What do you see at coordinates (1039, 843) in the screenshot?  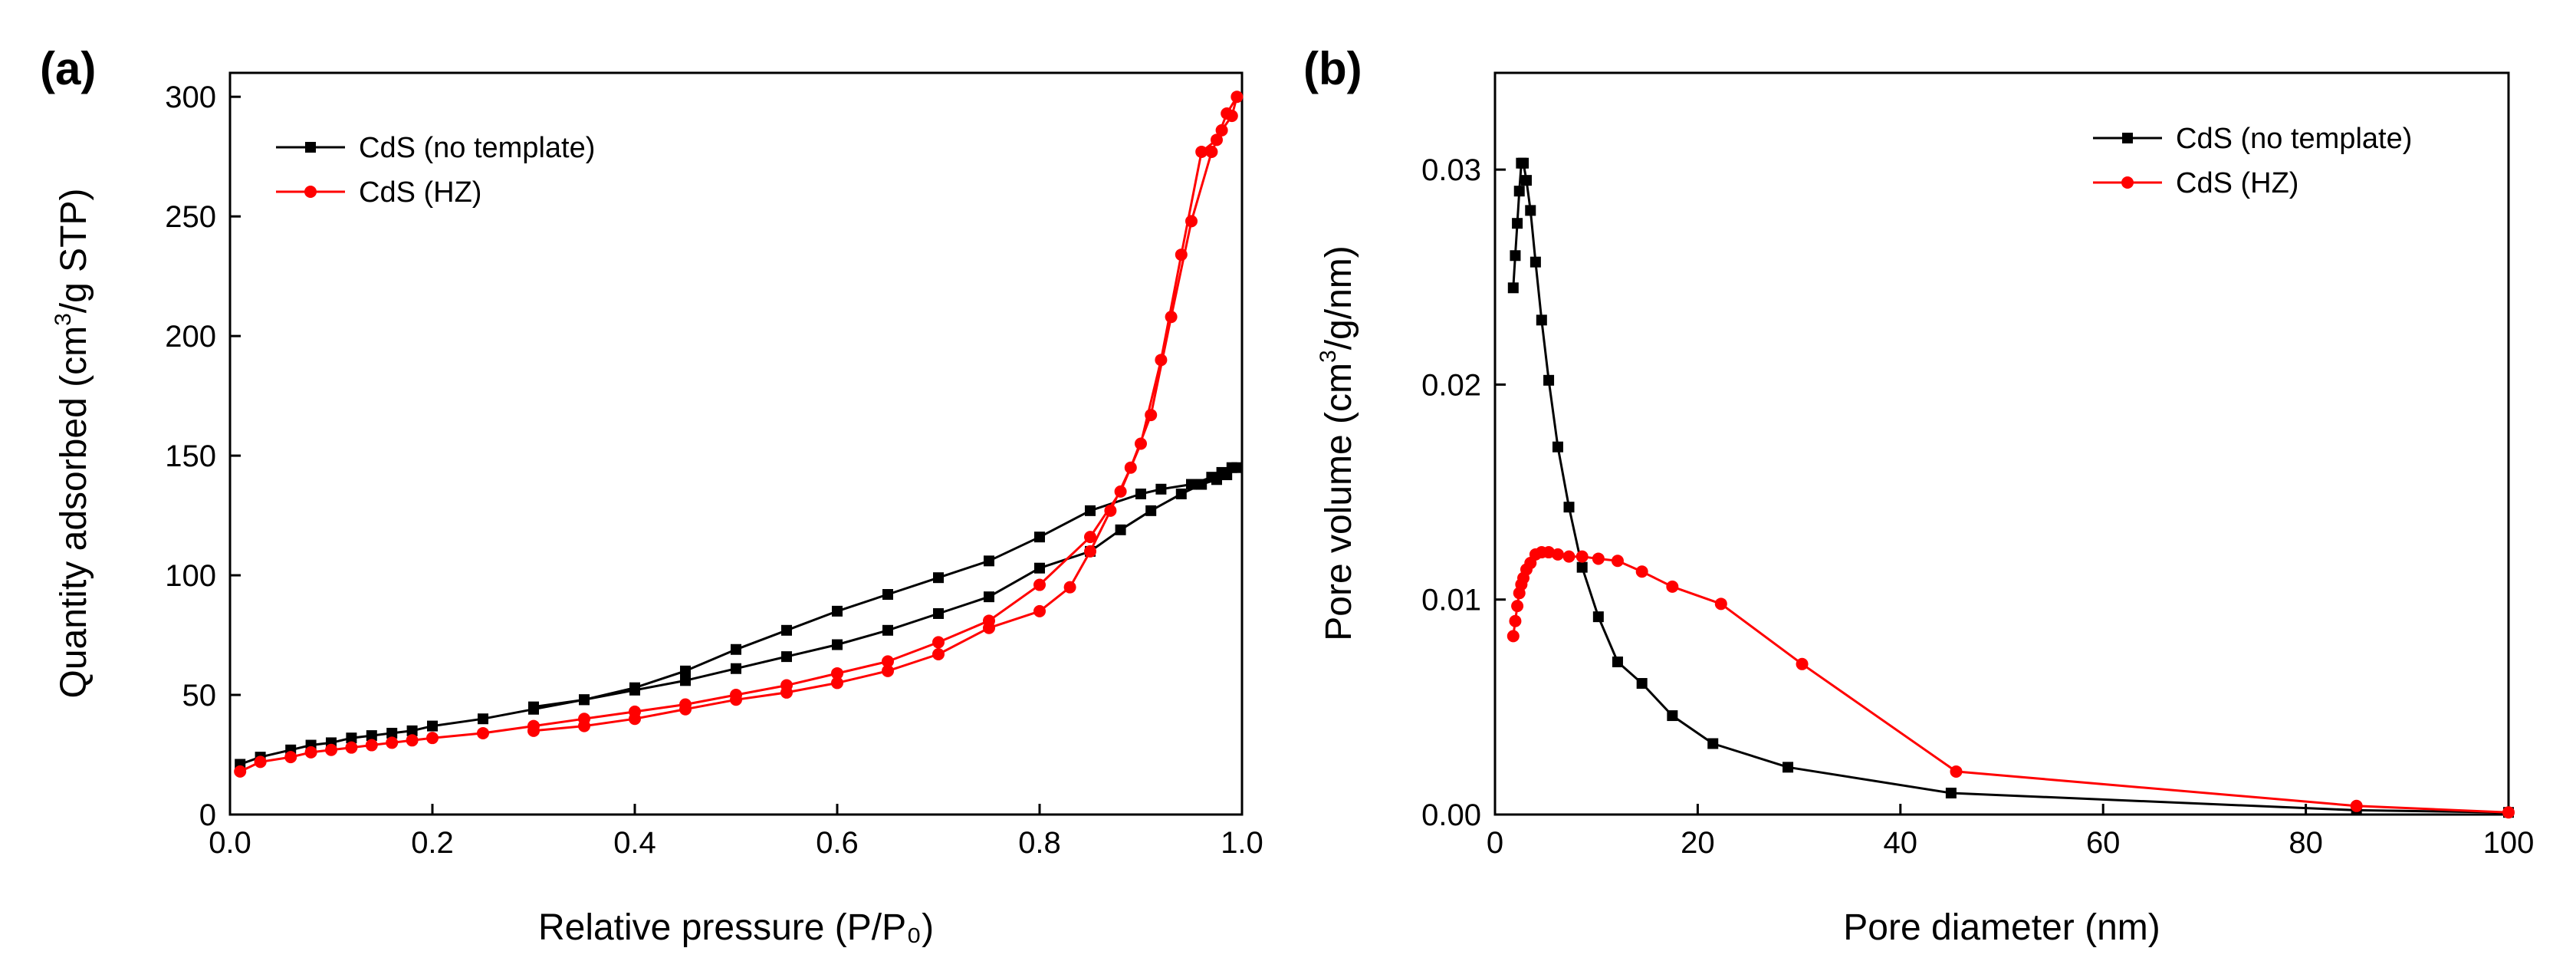 I see `panel-a-x-tick-label: 0.8` at bounding box center [1039, 843].